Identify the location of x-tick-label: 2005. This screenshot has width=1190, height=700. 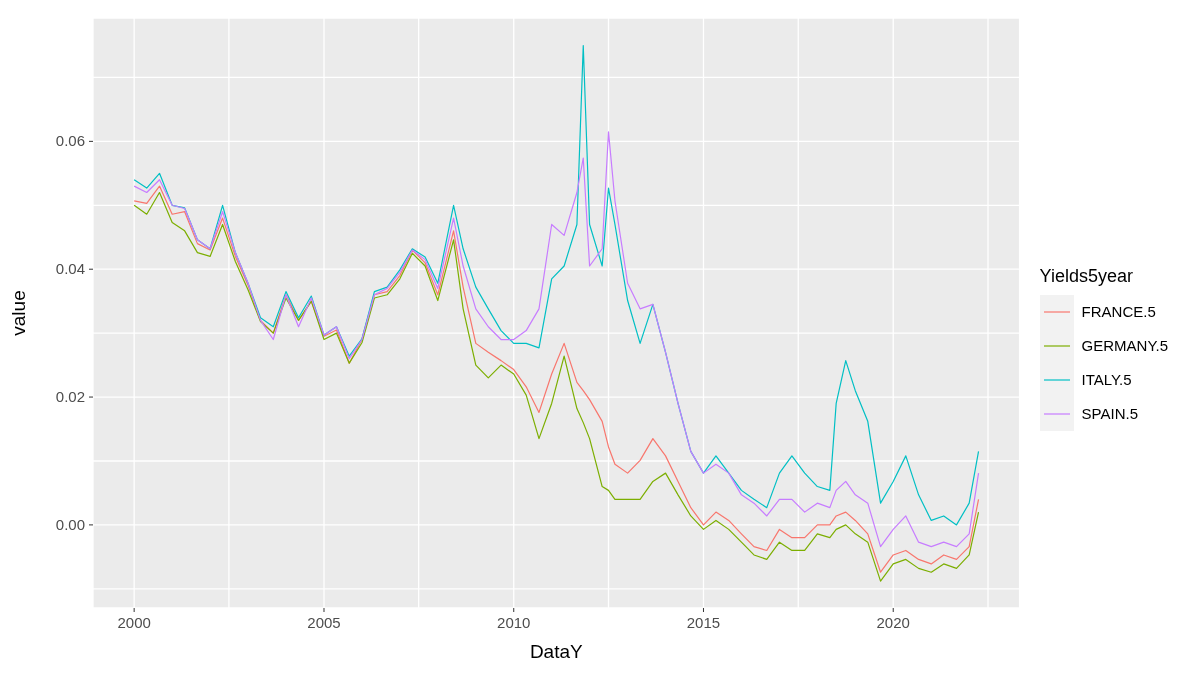
(324, 622).